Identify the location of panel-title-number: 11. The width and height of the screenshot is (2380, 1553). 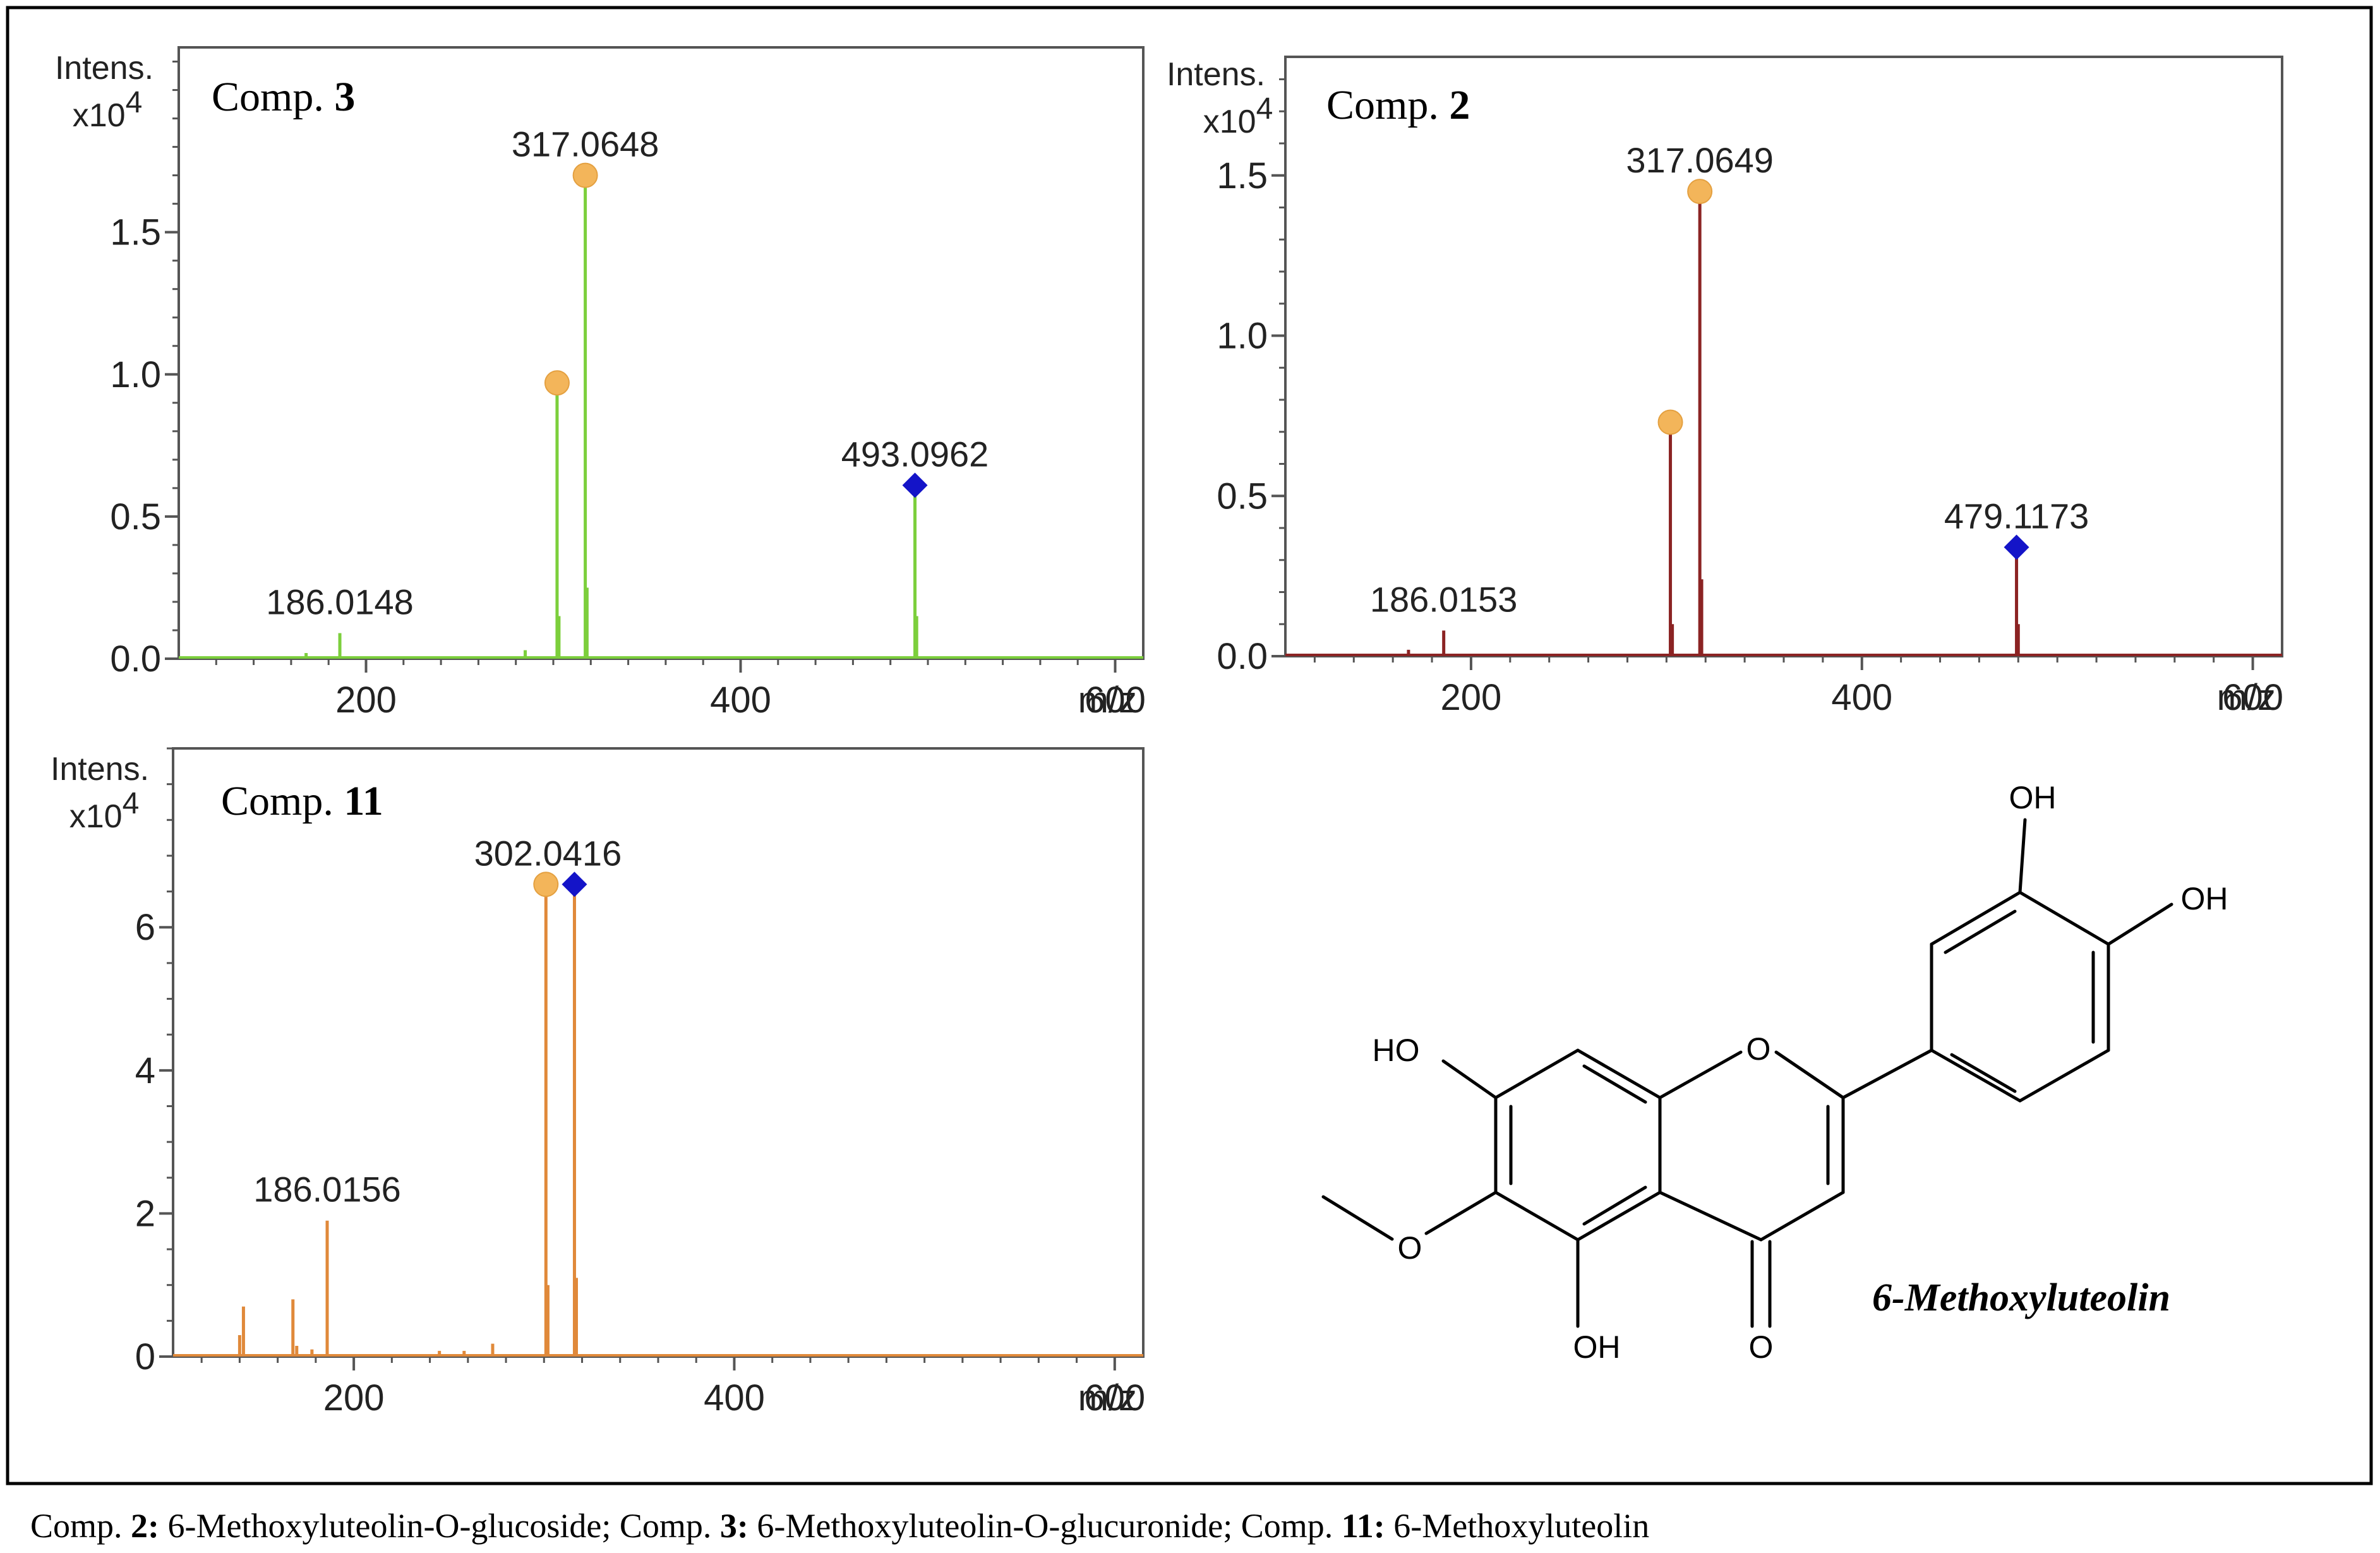
(363, 801).